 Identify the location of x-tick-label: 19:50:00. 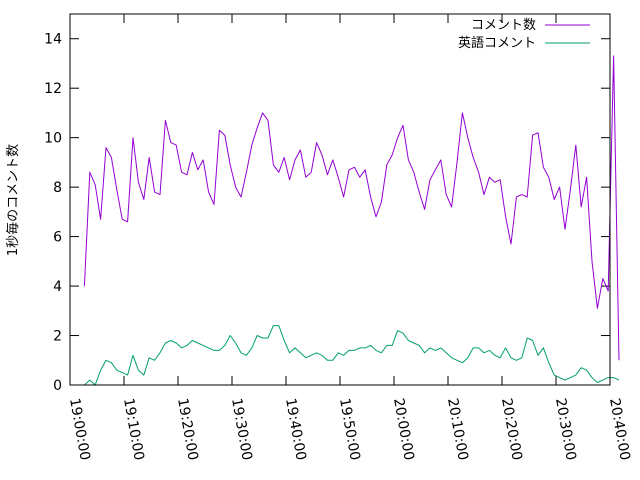
(349, 429).